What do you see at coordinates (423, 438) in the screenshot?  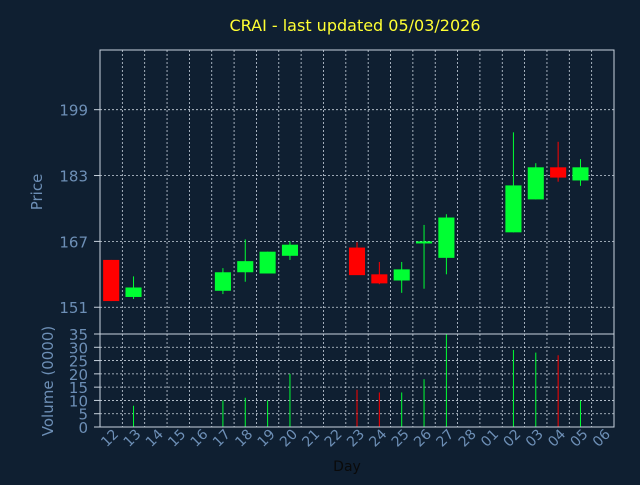 I see `day-tick-label: 26` at bounding box center [423, 438].